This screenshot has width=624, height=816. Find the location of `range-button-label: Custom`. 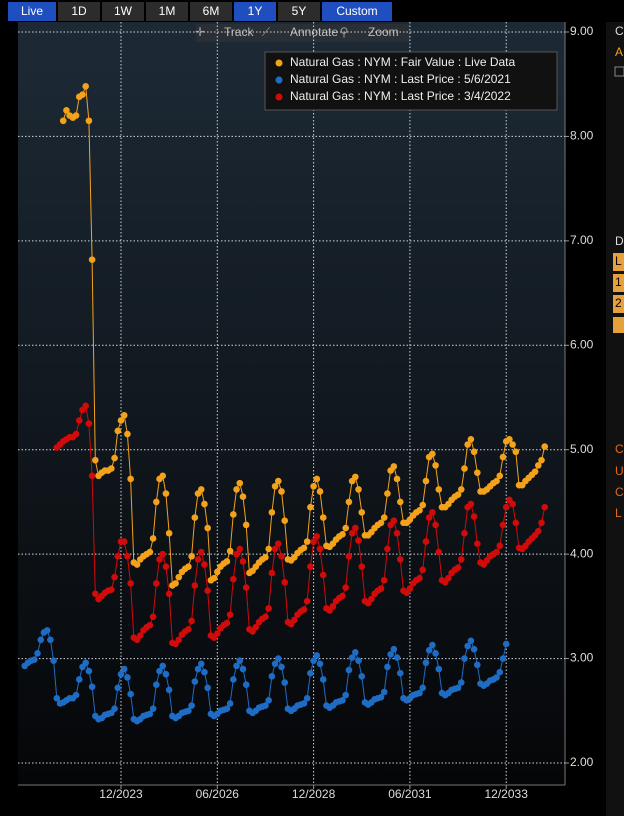

range-button-label: Custom is located at coordinates (356, 11).